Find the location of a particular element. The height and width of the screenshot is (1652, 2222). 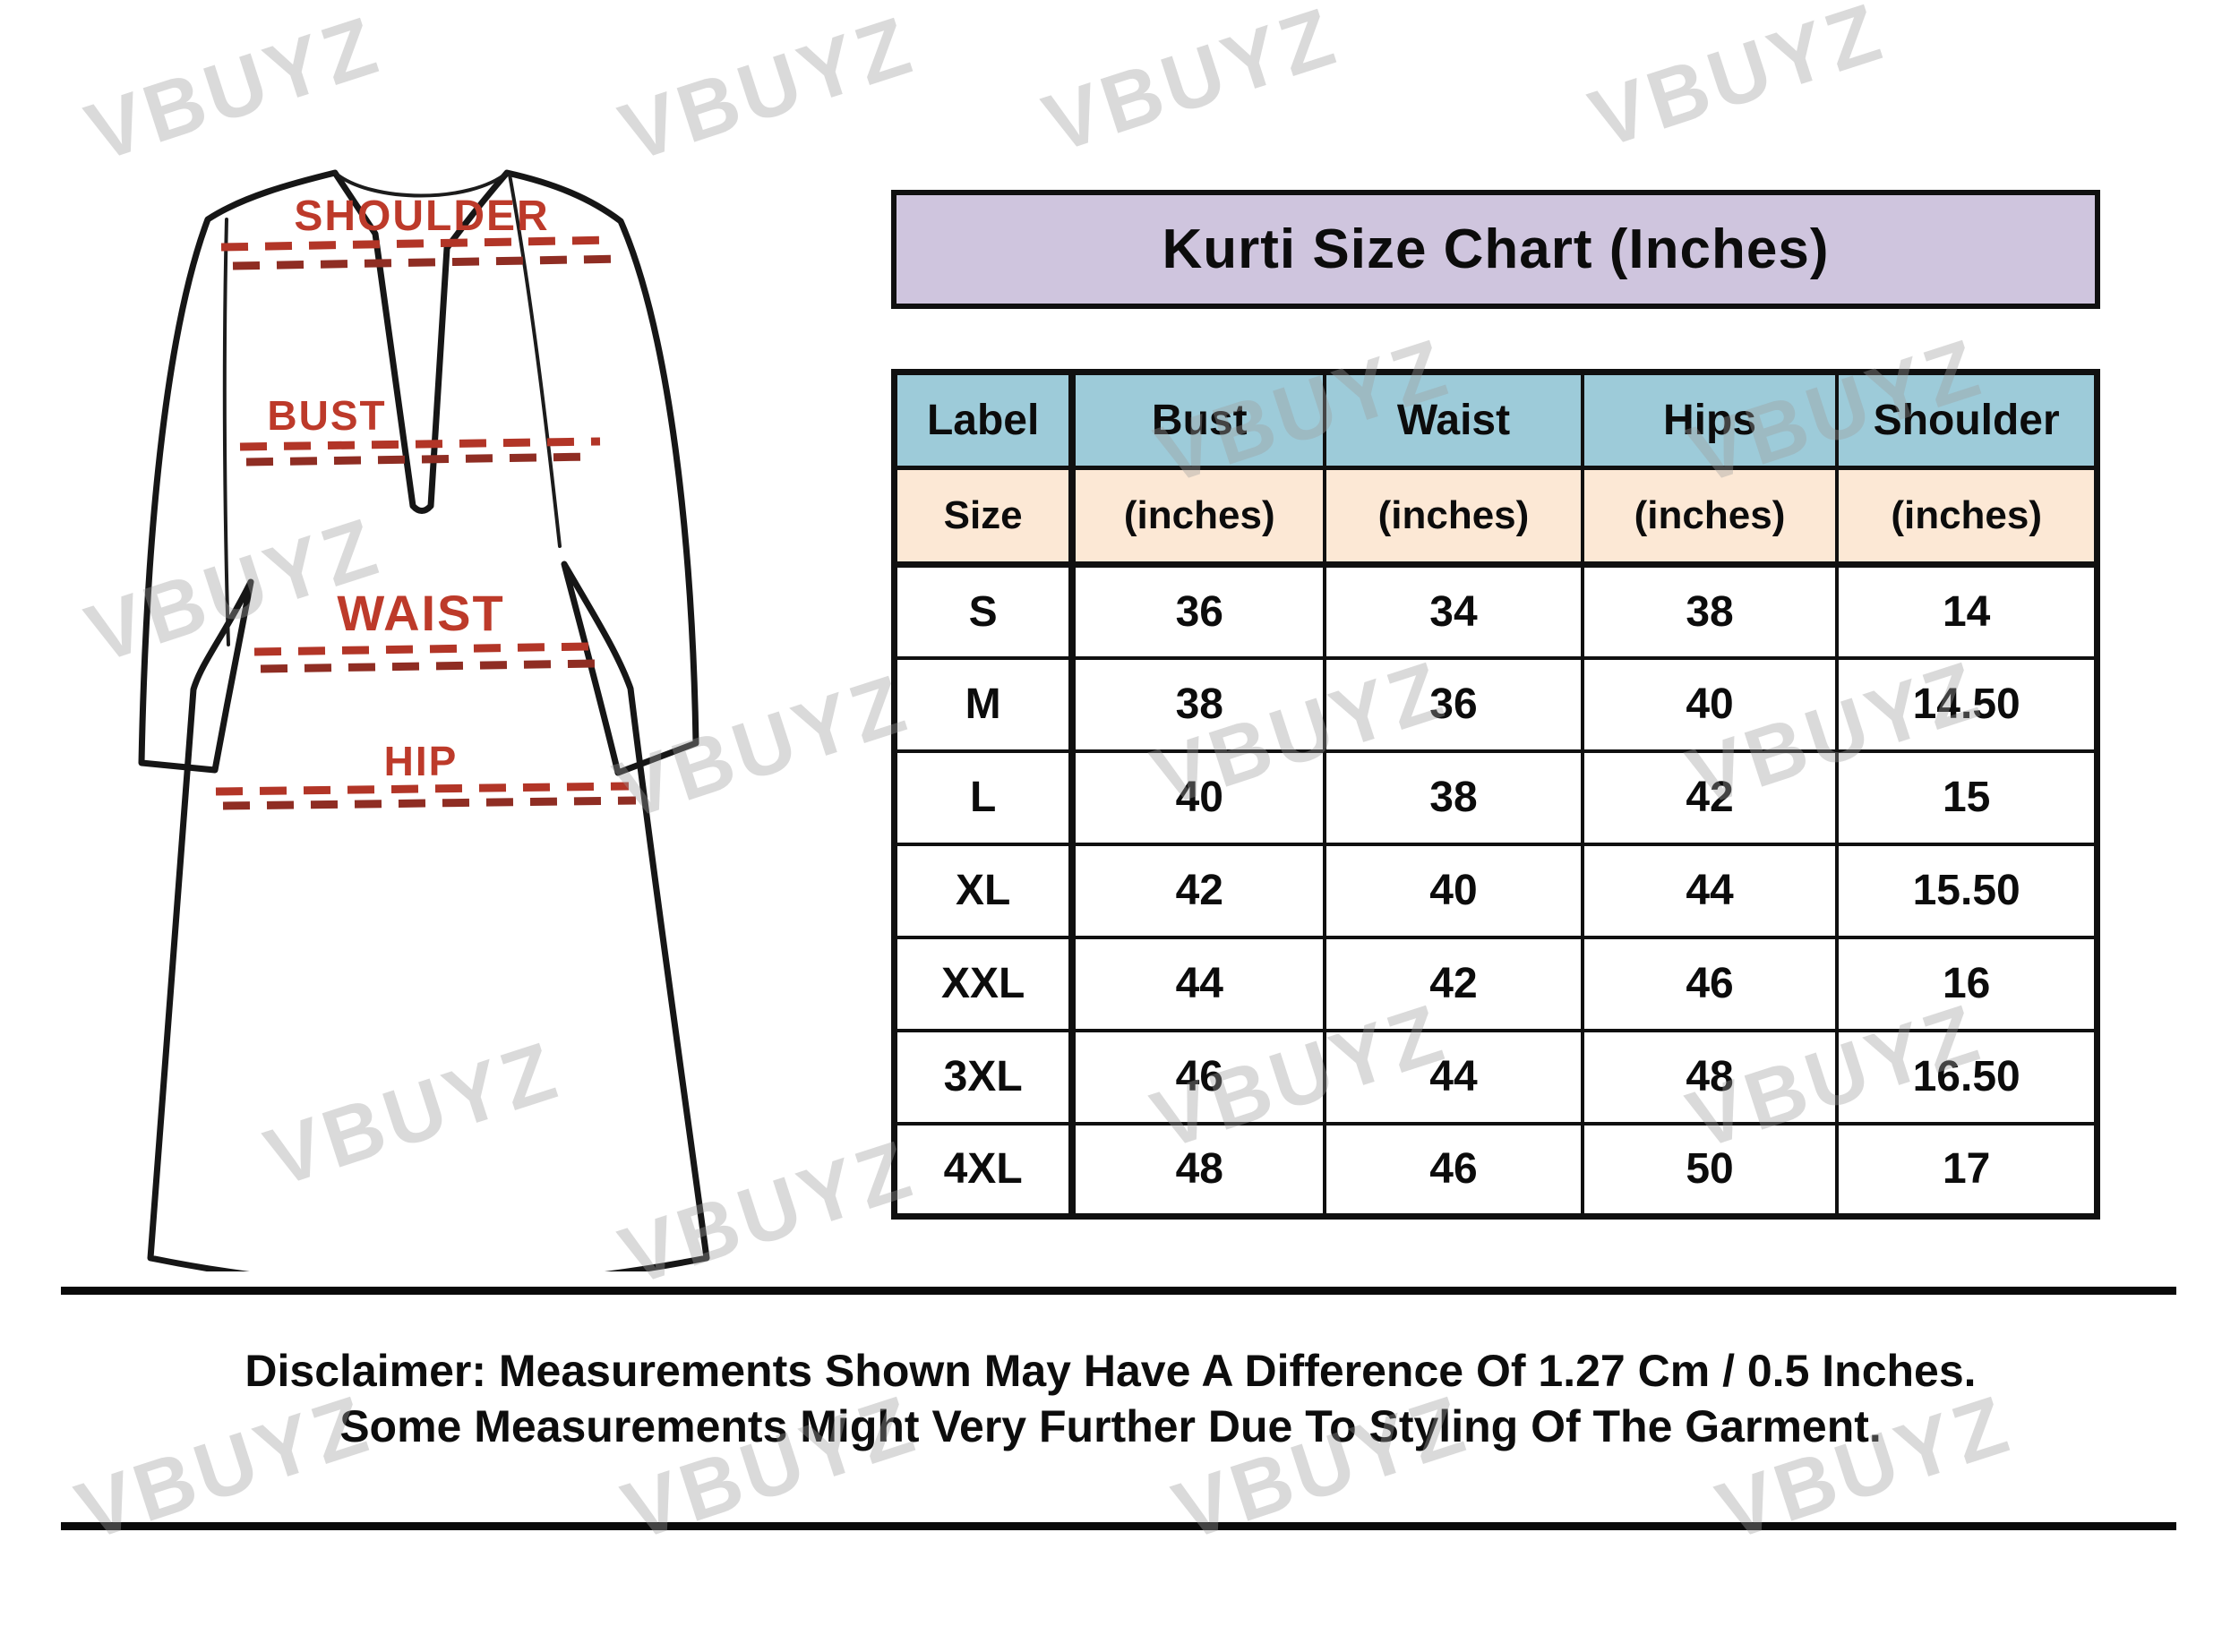

size-cell: S is located at coordinates (984, 611).